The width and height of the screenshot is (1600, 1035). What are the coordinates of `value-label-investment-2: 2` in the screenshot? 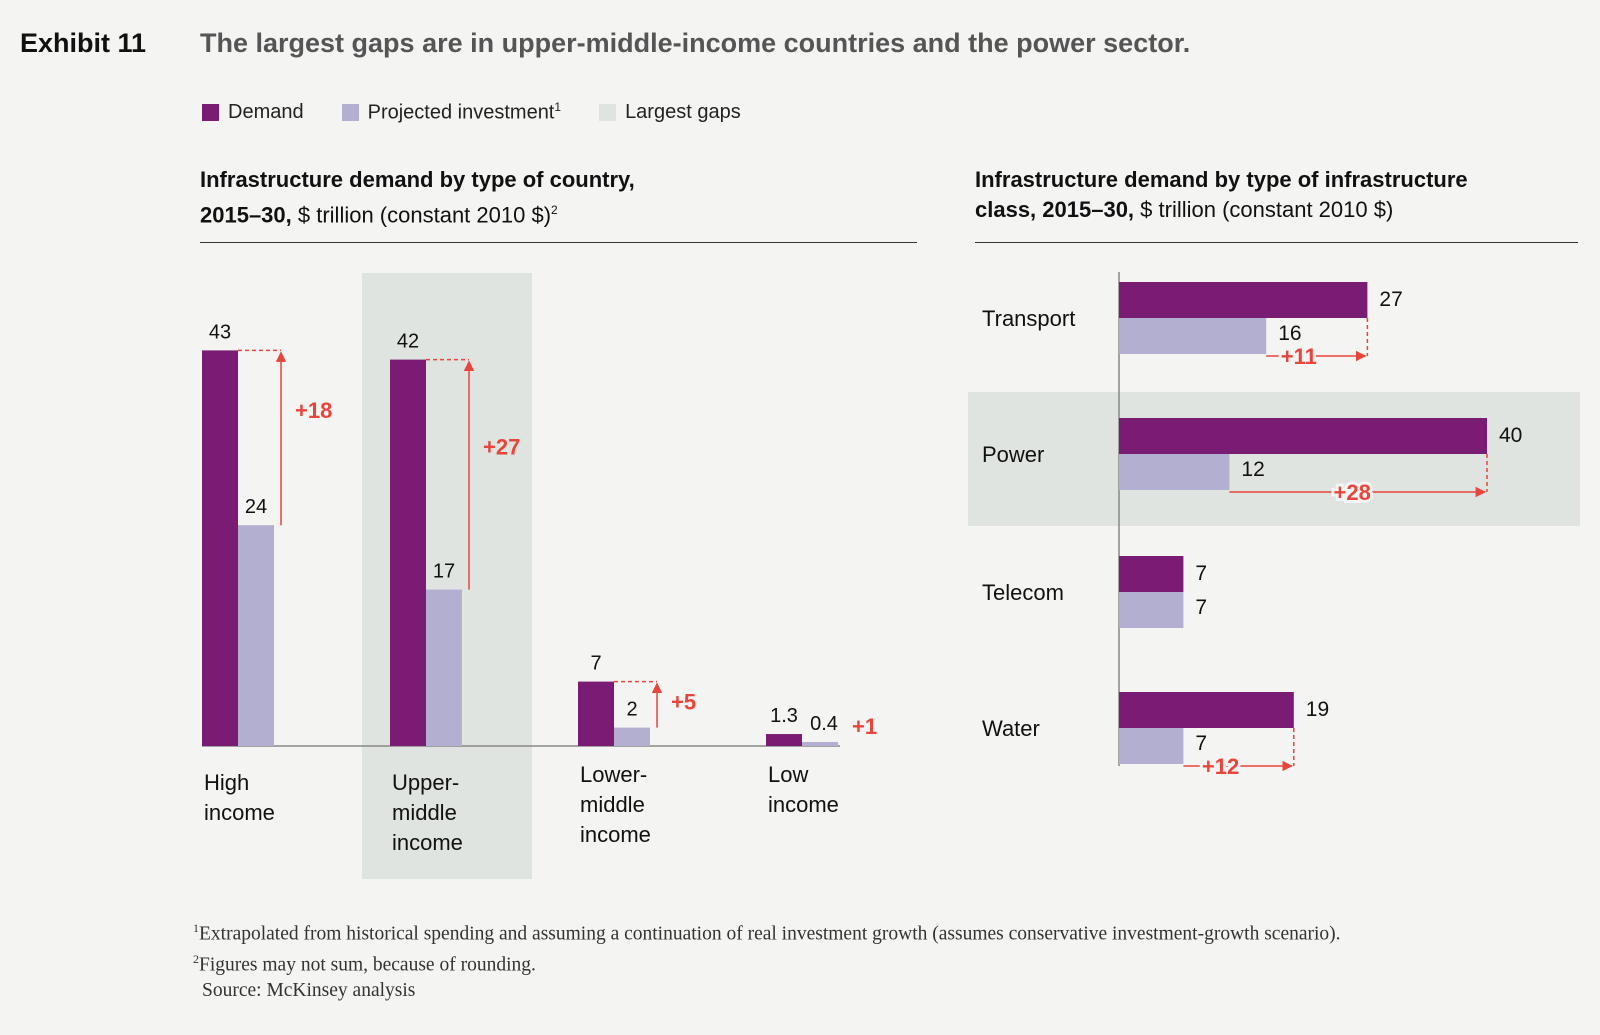 It's located at (631, 710).